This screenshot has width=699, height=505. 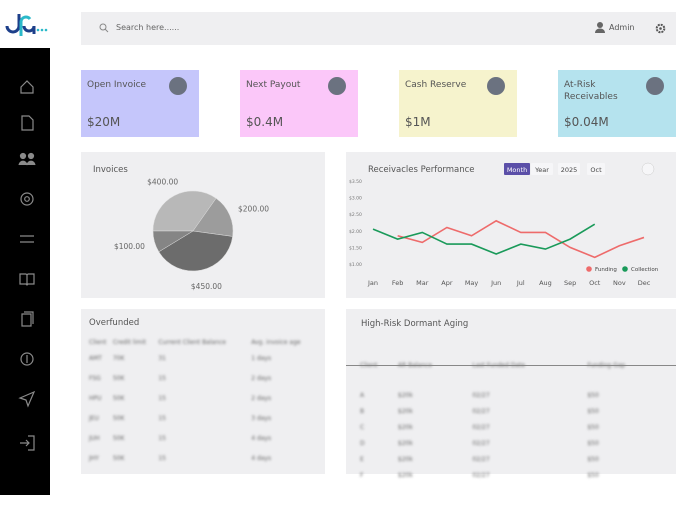 I want to click on table-cell: JHY, so click(x=94, y=458).